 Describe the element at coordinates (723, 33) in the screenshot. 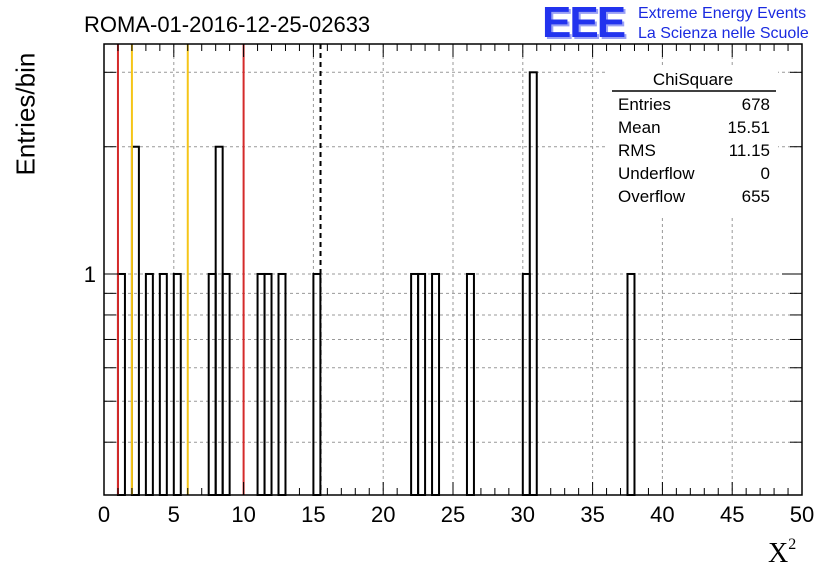

I see `logo-line-2: La Scienza nelle Scuole` at that location.